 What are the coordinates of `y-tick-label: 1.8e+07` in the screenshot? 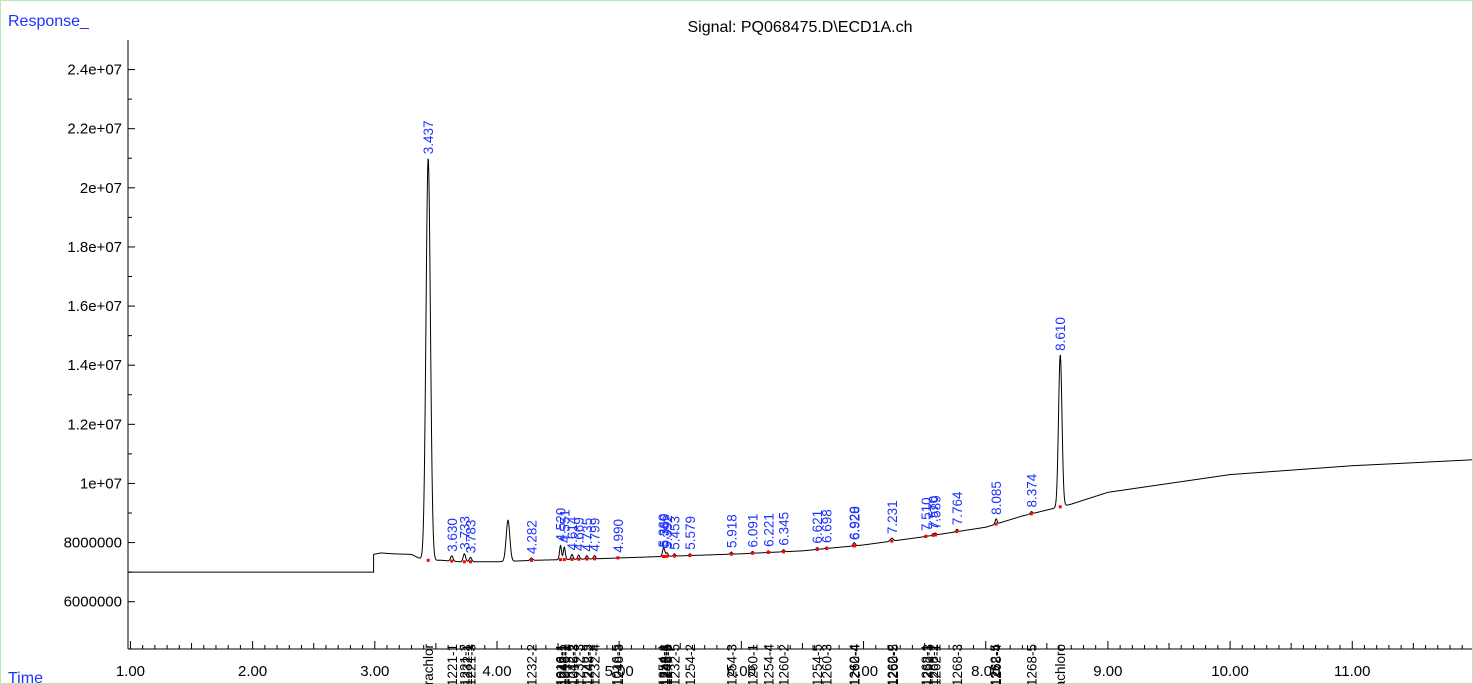 It's located at (94, 247).